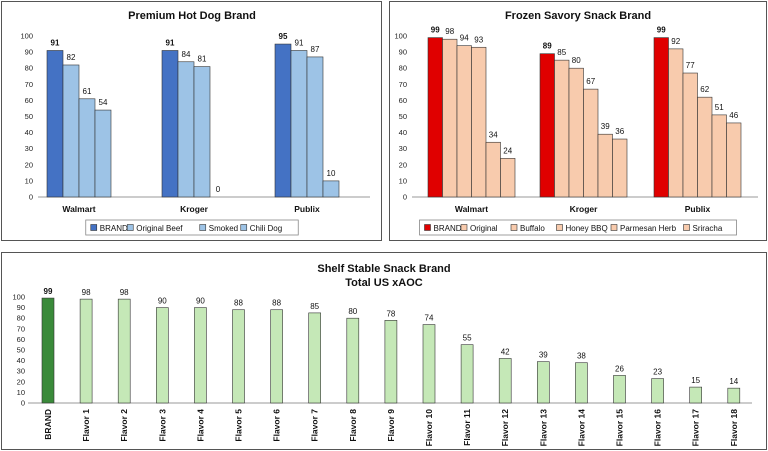 The image size is (768, 451). Describe the element at coordinates (283, 36) in the screenshot. I see `data-label: 95` at that location.